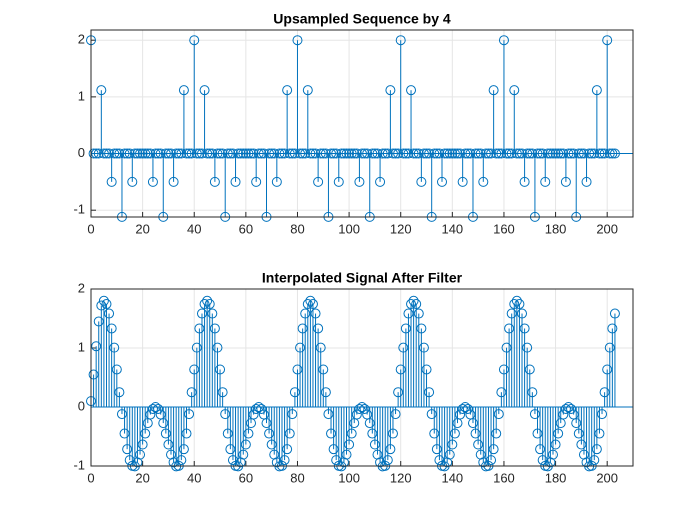 This screenshot has height=525, width=700. I want to click on x-tick-label: 20, so click(142, 228).